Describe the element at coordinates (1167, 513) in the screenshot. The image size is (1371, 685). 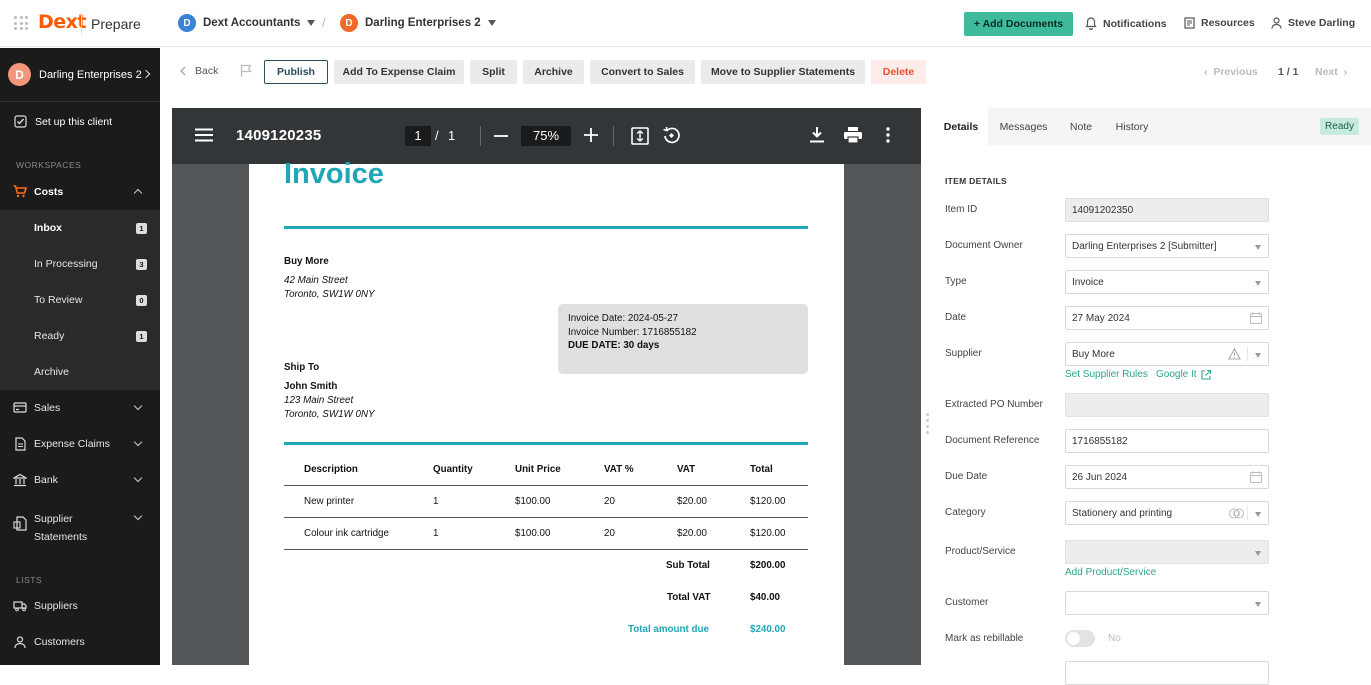
I see `category-select: Stationery and printing` at that location.